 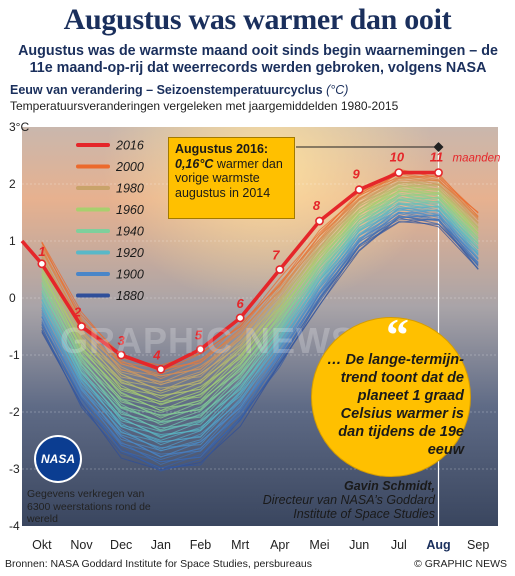 I want to click on data-label: 5, so click(x=199, y=334).